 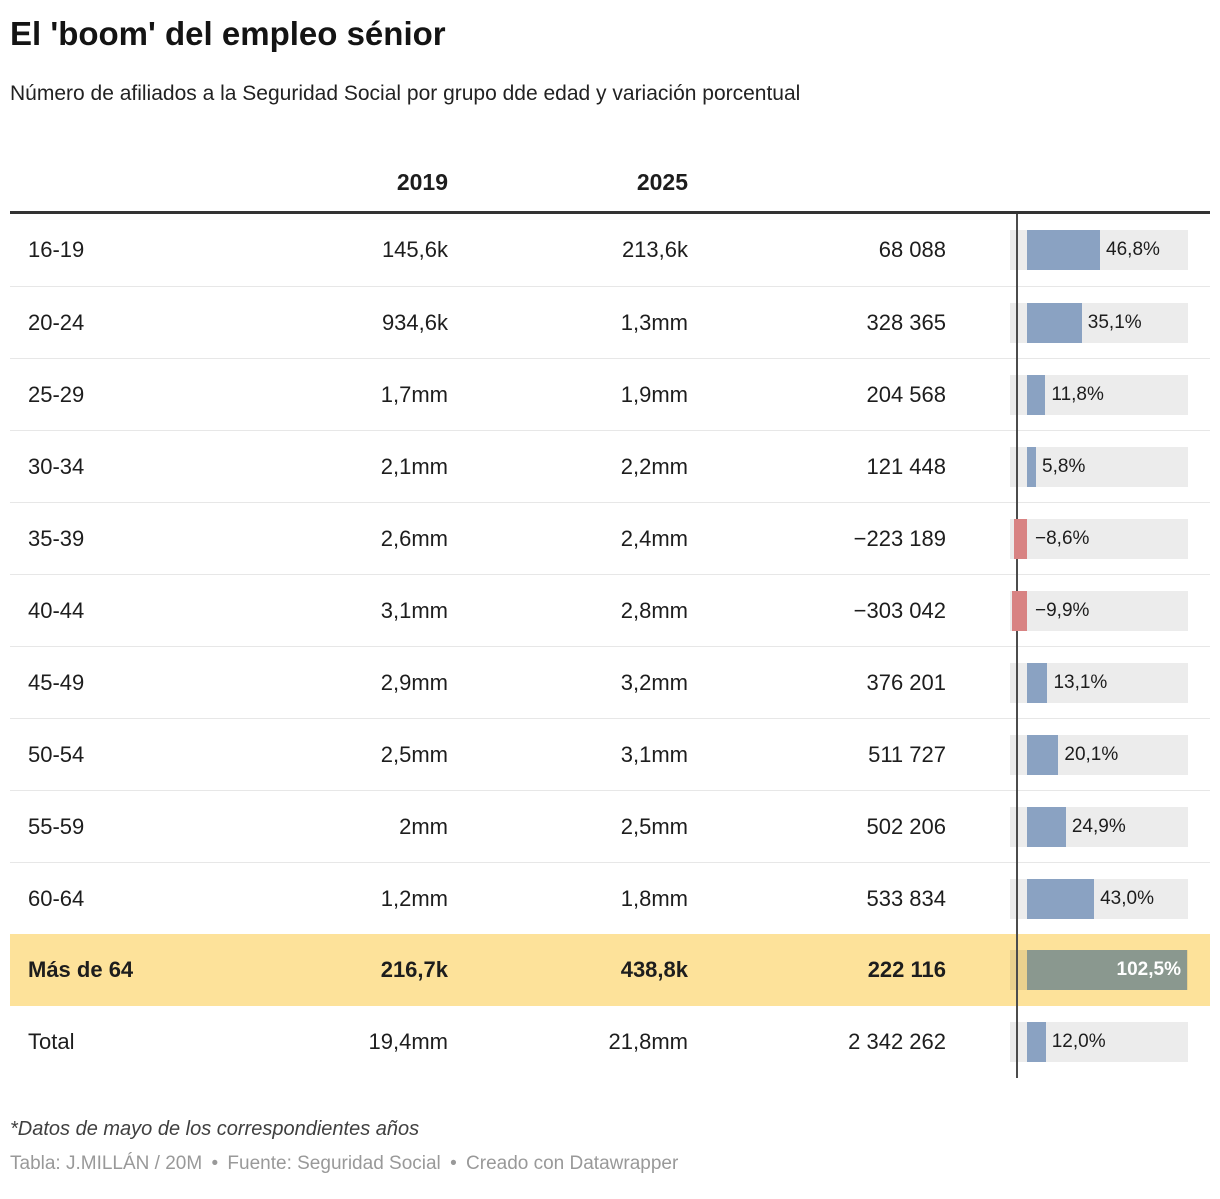 I want to click on difference-cell: 502 206, so click(x=906, y=826).